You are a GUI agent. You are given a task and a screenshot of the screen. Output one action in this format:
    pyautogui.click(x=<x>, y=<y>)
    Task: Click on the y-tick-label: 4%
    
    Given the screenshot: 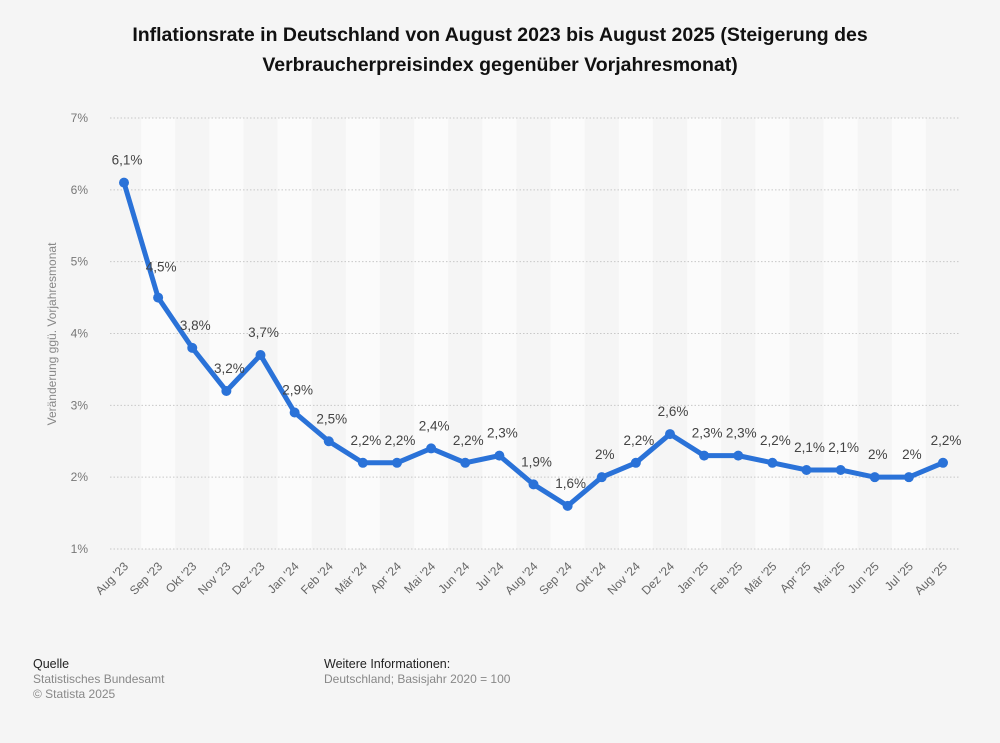 What is the action you would take?
    pyautogui.click(x=80, y=334)
    